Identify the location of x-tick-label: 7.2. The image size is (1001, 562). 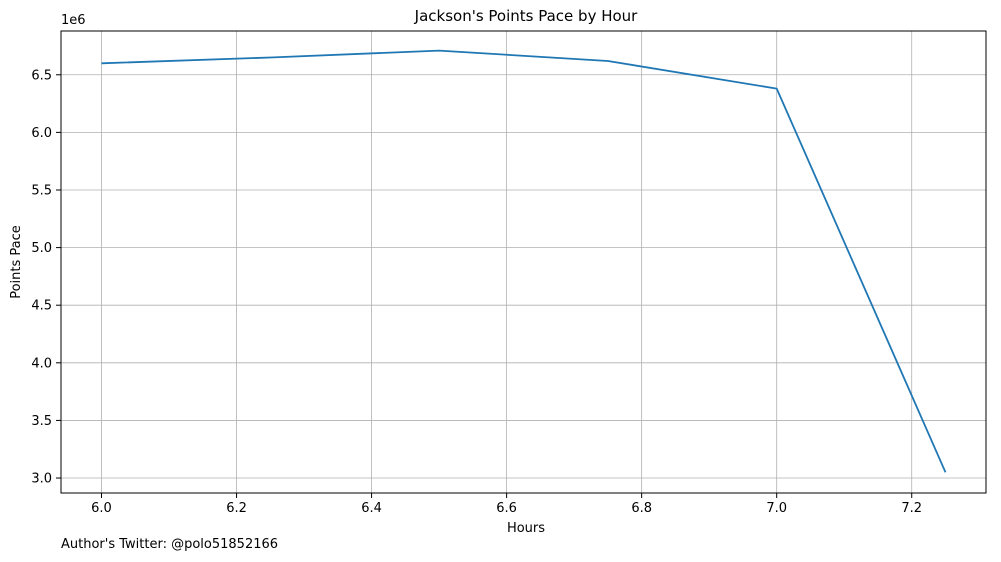
(911, 508).